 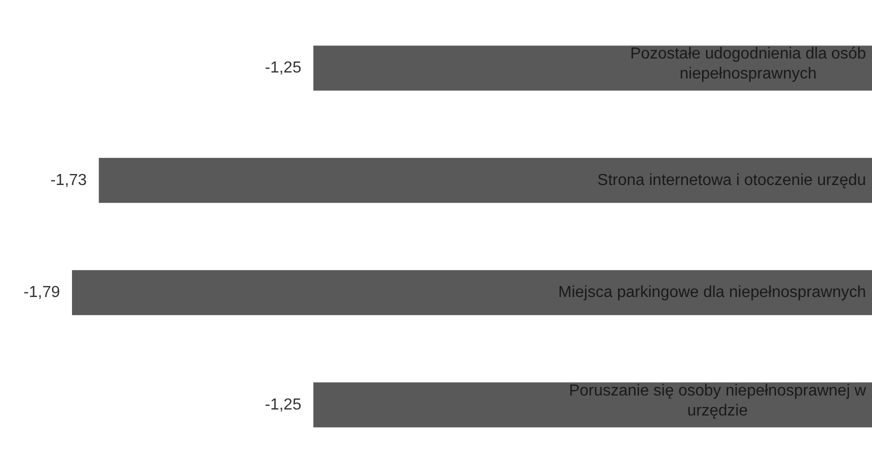 What do you see at coordinates (68, 180) in the screenshot?
I see `data-label: -1,73` at bounding box center [68, 180].